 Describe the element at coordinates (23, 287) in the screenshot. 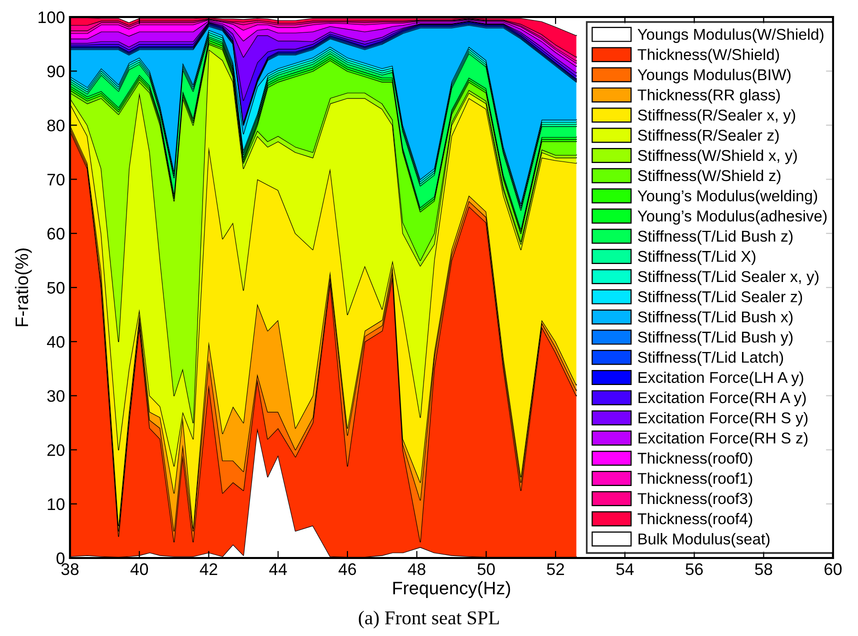

I see `y-axis-title: F-ratio(%)` at that location.